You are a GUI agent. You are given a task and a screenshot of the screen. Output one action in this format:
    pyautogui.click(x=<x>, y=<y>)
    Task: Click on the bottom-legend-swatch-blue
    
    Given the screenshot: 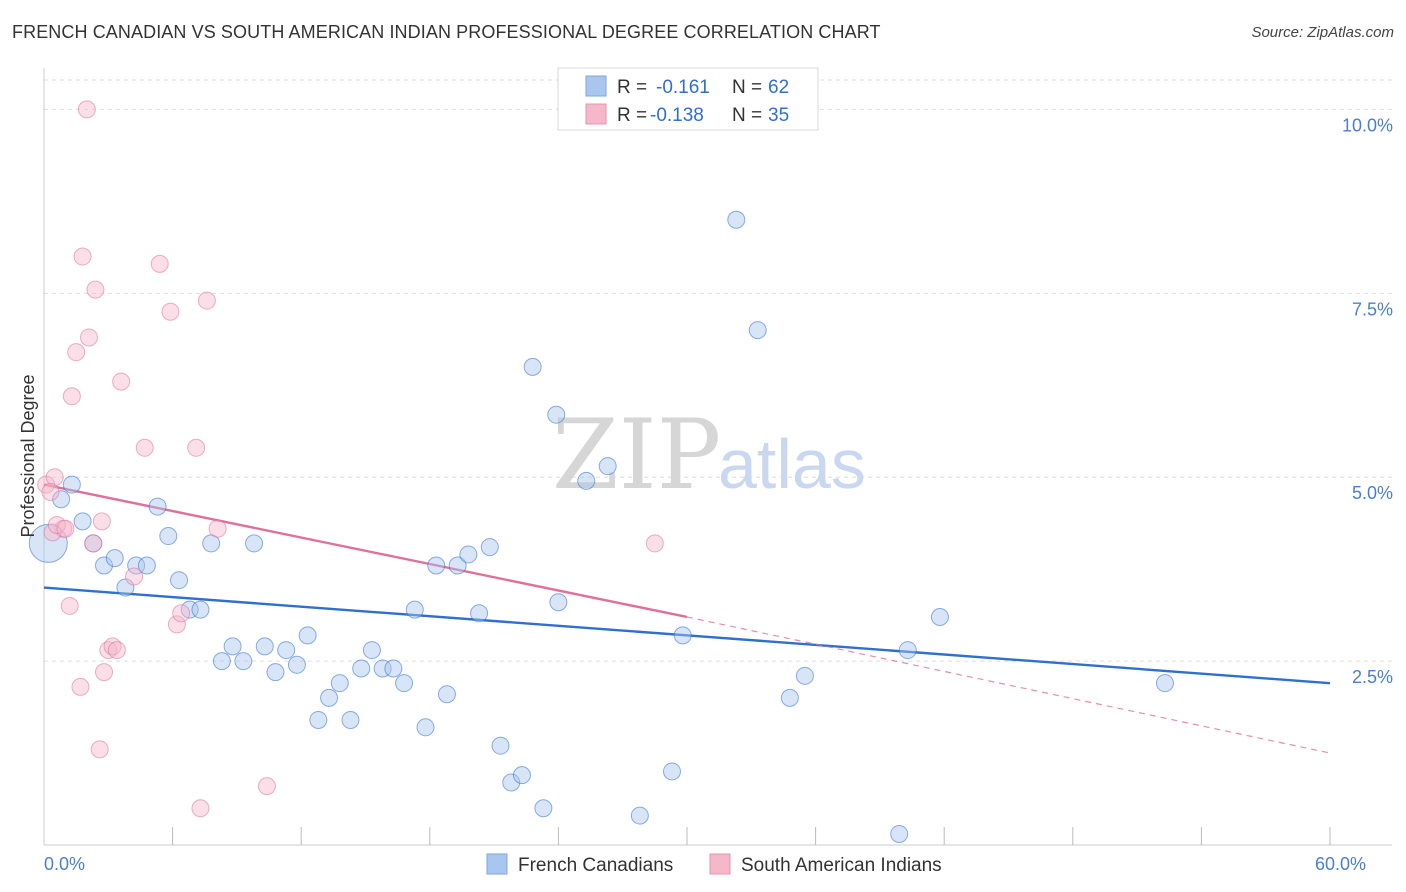 What is the action you would take?
    pyautogui.click(x=497, y=864)
    